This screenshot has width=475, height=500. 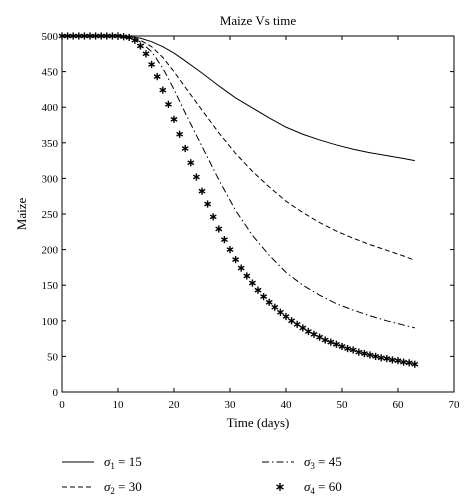 What do you see at coordinates (175, 405) in the screenshot?
I see `x-tick-label: 20` at bounding box center [175, 405].